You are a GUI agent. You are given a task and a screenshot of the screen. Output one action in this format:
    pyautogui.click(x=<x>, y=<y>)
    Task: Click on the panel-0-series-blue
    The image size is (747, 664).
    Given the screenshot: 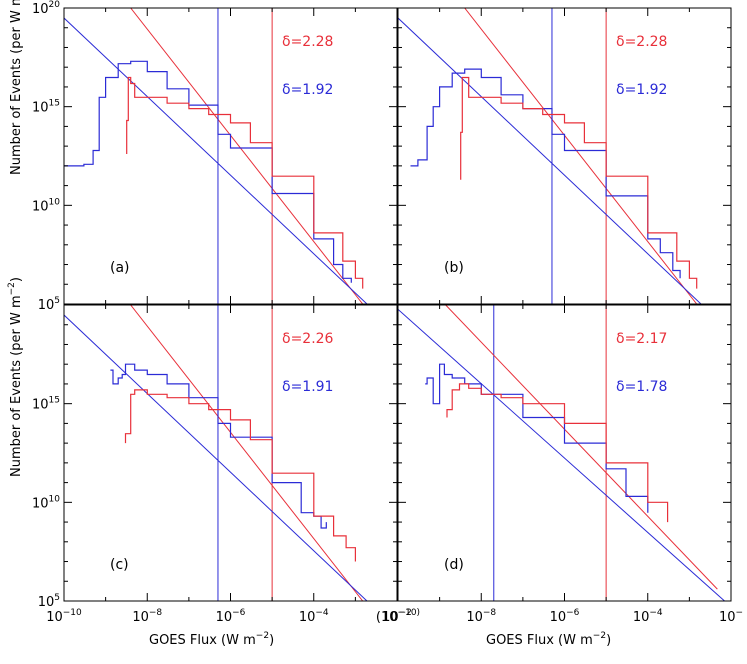 What is the action you would take?
    pyautogui.click(x=208, y=171)
    